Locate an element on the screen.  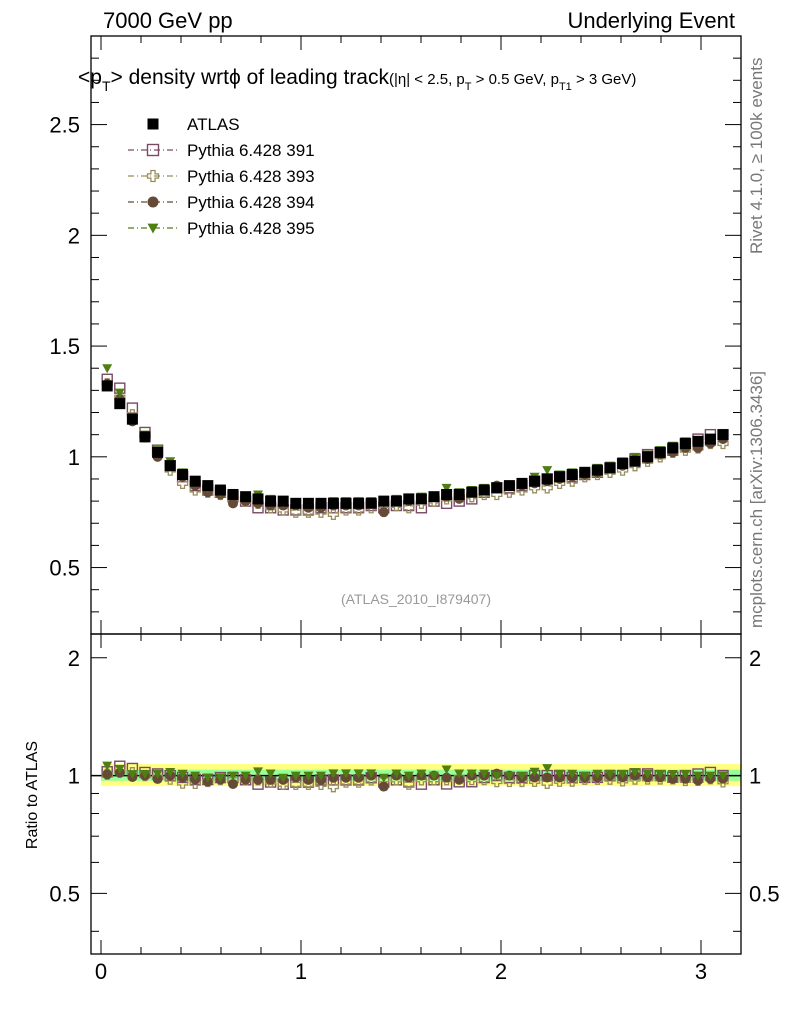
header-right-label: Underlying Event is located at coordinates (651, 20).